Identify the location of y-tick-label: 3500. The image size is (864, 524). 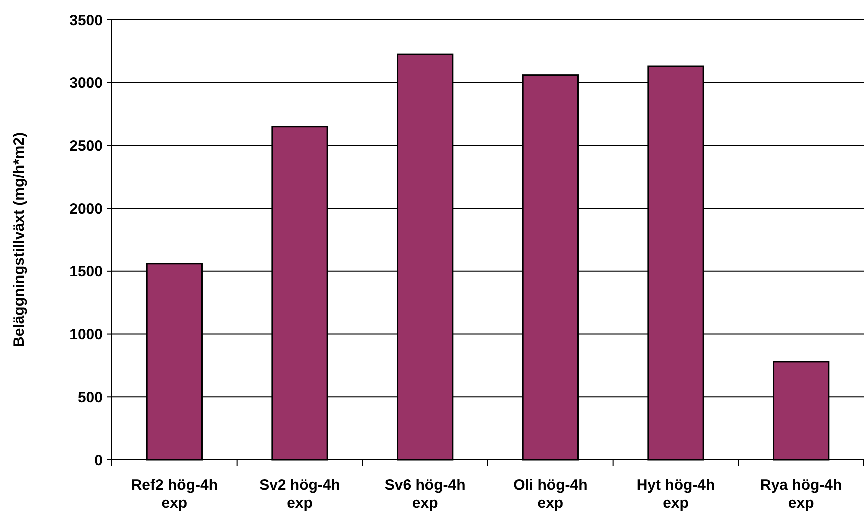
(86, 21).